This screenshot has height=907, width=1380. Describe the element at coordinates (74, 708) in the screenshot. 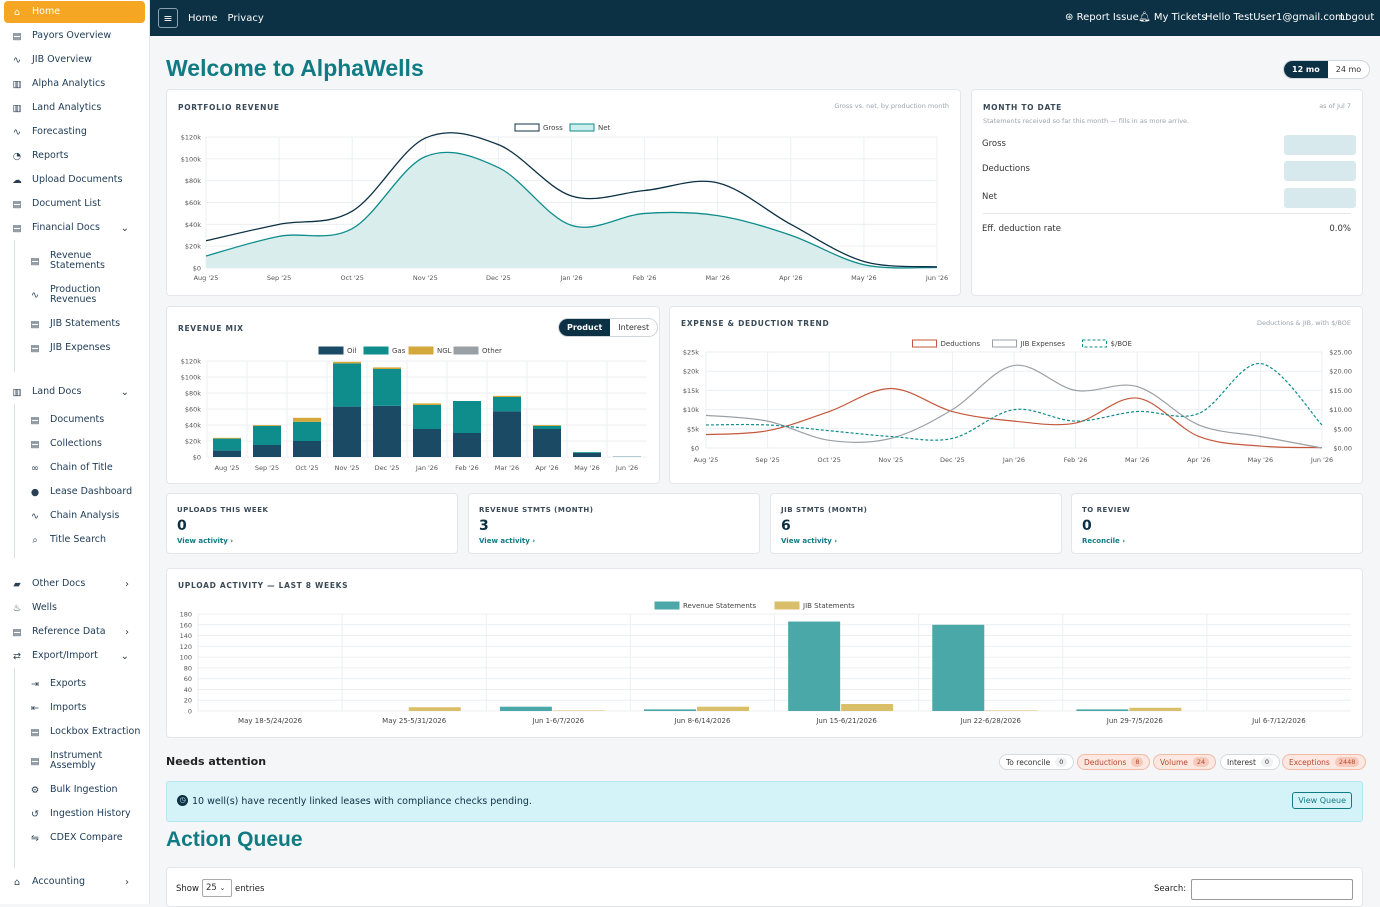

I see `sidebar-item-imports: ⇤Imports` at that location.